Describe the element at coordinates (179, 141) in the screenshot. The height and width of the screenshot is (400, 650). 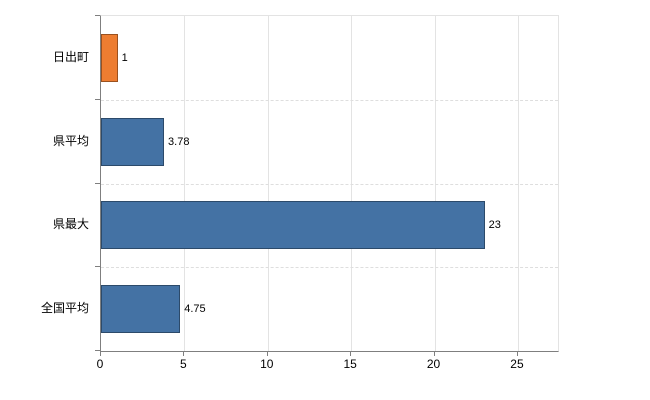
I see `bar-value-label: 3.78` at that location.